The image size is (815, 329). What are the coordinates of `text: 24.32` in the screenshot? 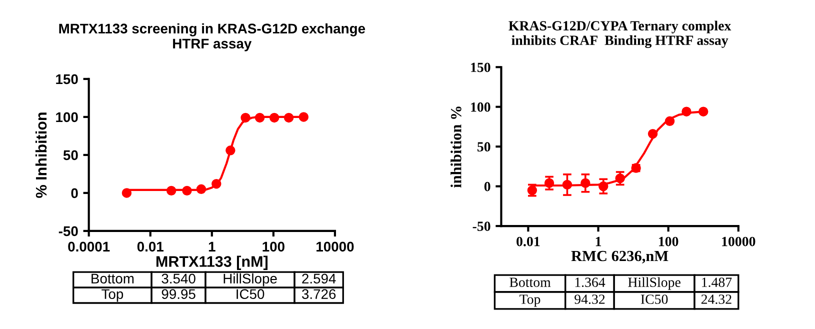 It's located at (716, 299).